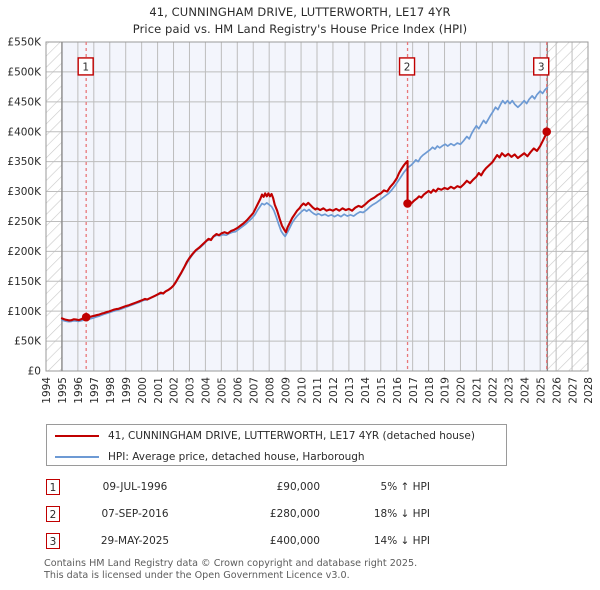  What do you see at coordinates (478, 390) in the screenshot?
I see `x-tick-label: 2021` at bounding box center [478, 390].